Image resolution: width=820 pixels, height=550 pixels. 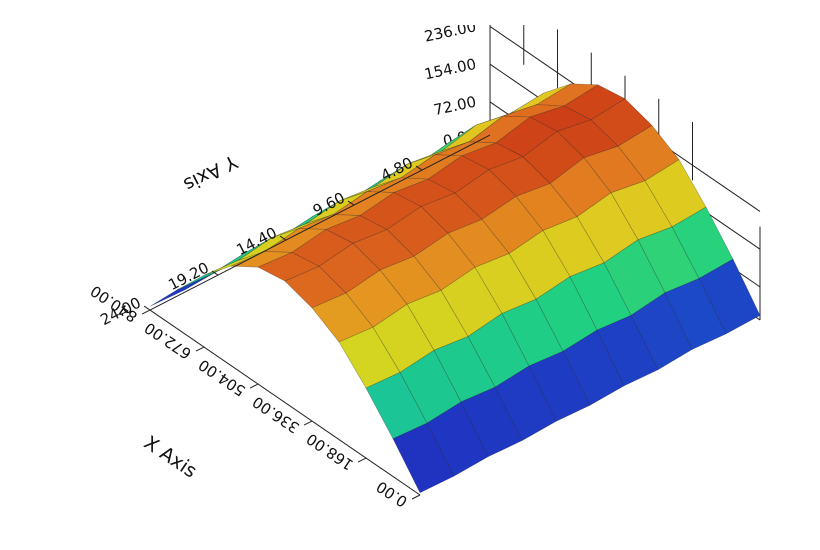 What do you see at coordinates (330, 452) in the screenshot?
I see `x-tick-label: 168.00` at bounding box center [330, 452].